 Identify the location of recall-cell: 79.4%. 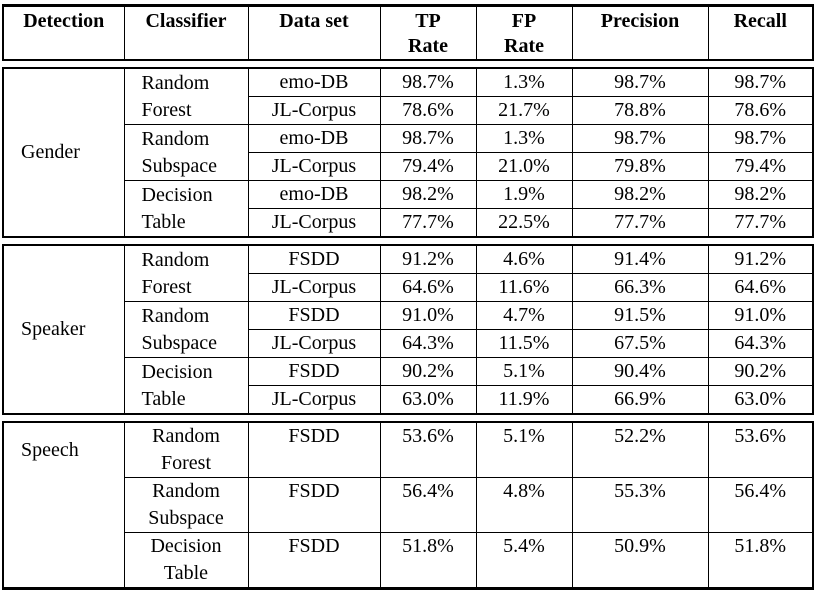
(760, 166).